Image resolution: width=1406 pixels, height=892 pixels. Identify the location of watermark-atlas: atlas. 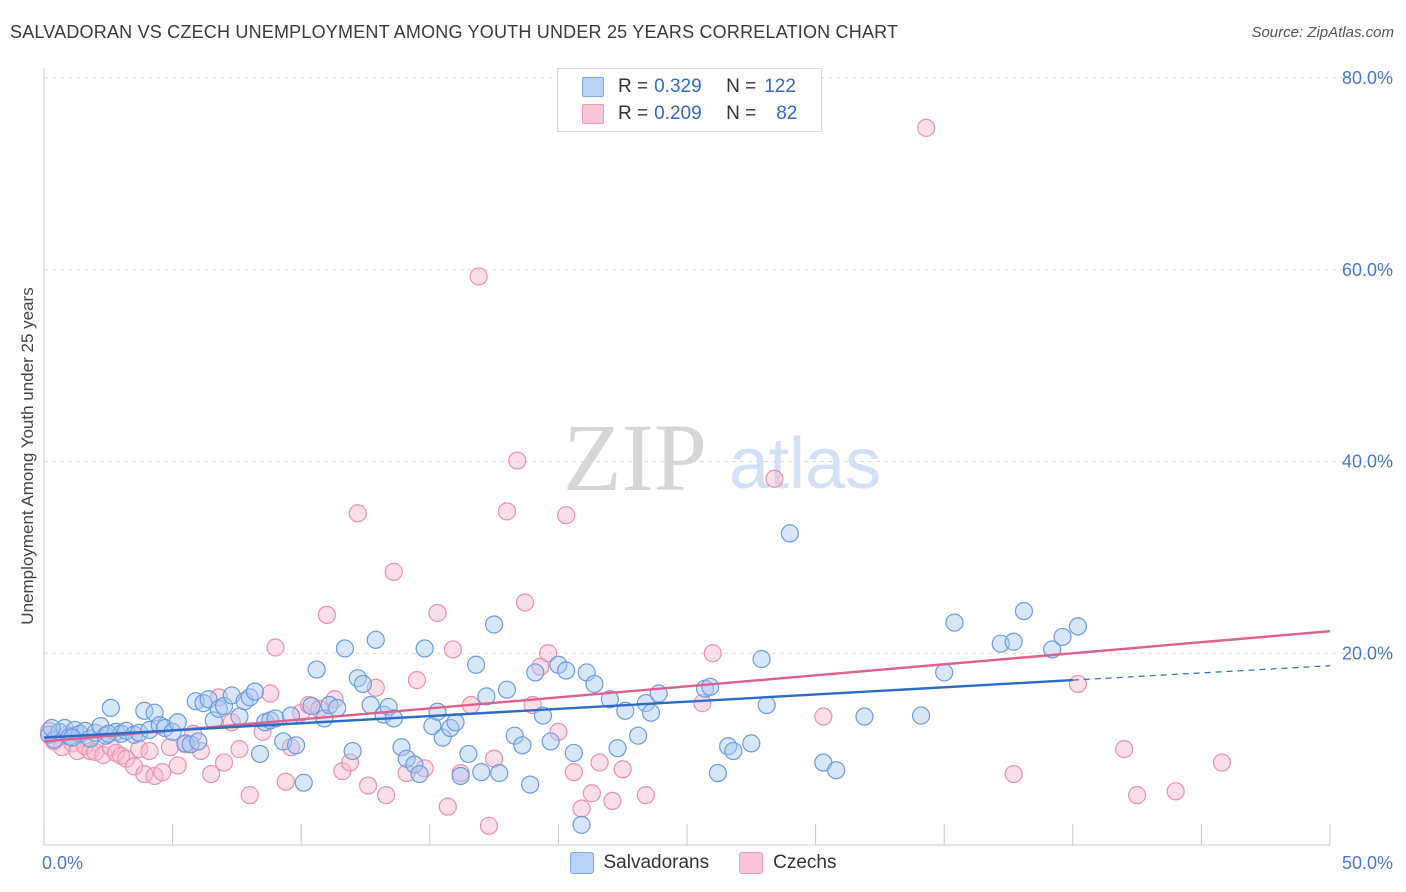
(805, 464).